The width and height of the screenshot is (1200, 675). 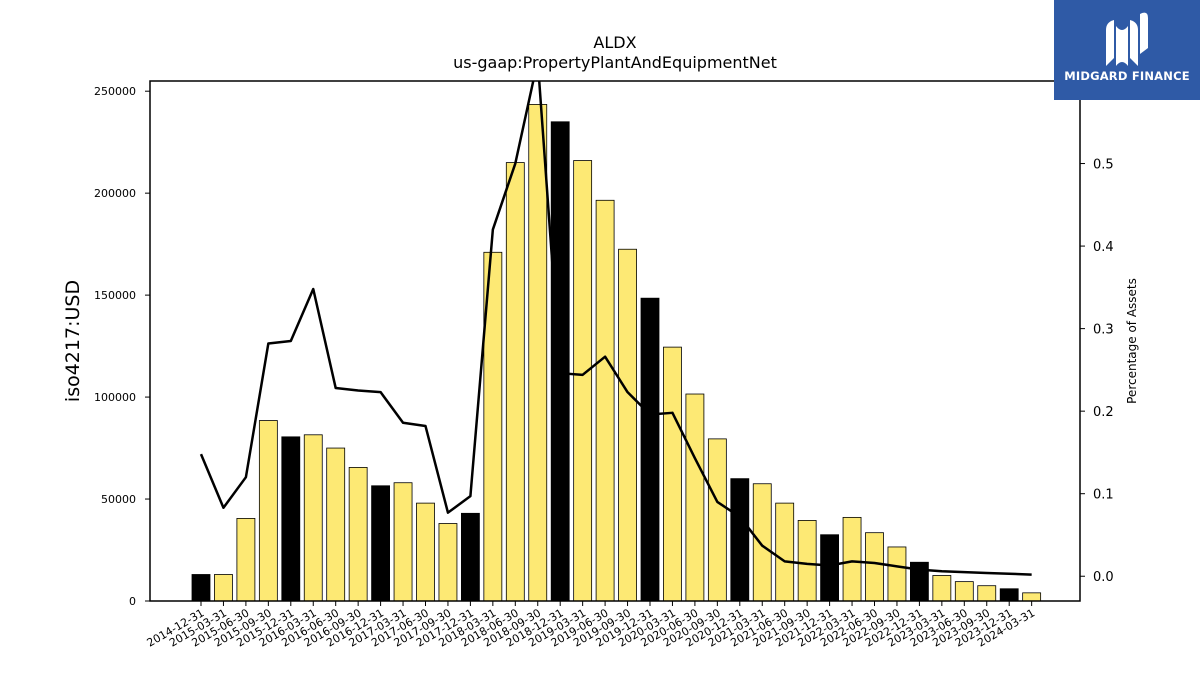 What do you see at coordinates (118, 499) in the screenshot?
I see `y-tick-label: 50000` at bounding box center [118, 499].